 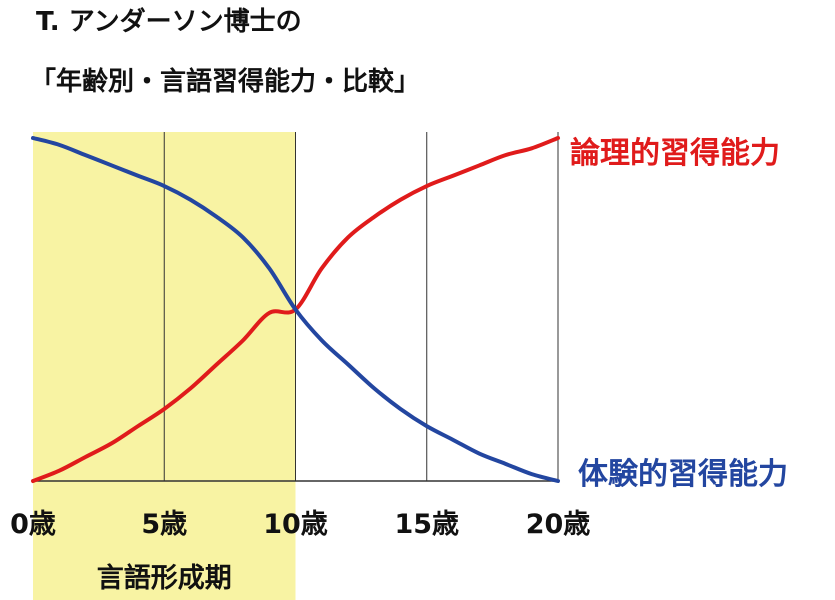 I want to click on region-label: 言語形成期, so click(x=164, y=578).